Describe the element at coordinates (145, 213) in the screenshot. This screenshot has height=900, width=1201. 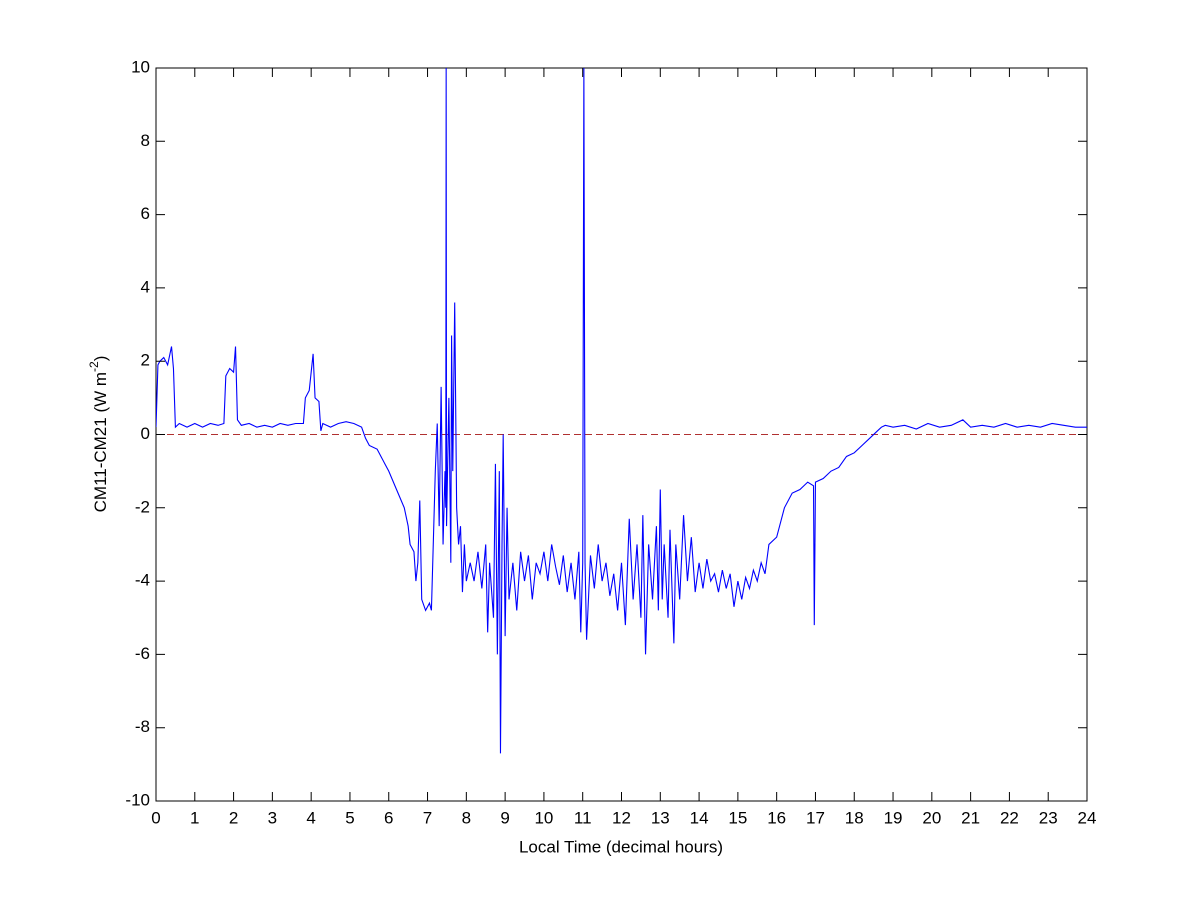
I see `y-tick-label: 6` at that location.